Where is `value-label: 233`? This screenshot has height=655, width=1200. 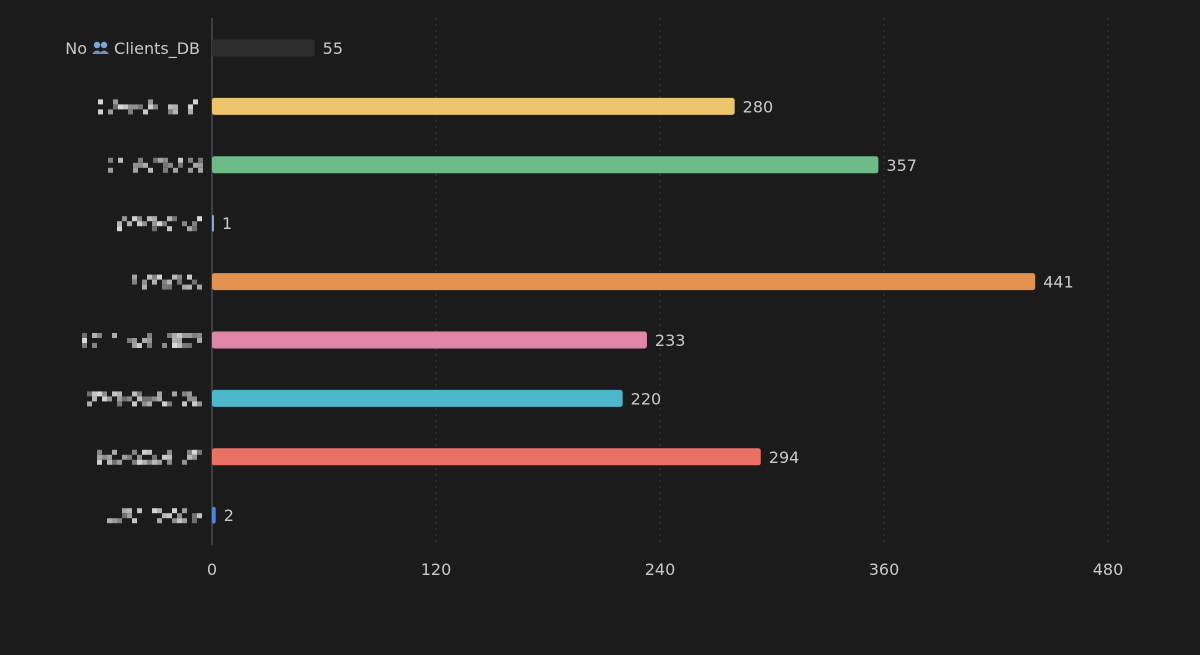
value-label: 233 is located at coordinates (670, 340).